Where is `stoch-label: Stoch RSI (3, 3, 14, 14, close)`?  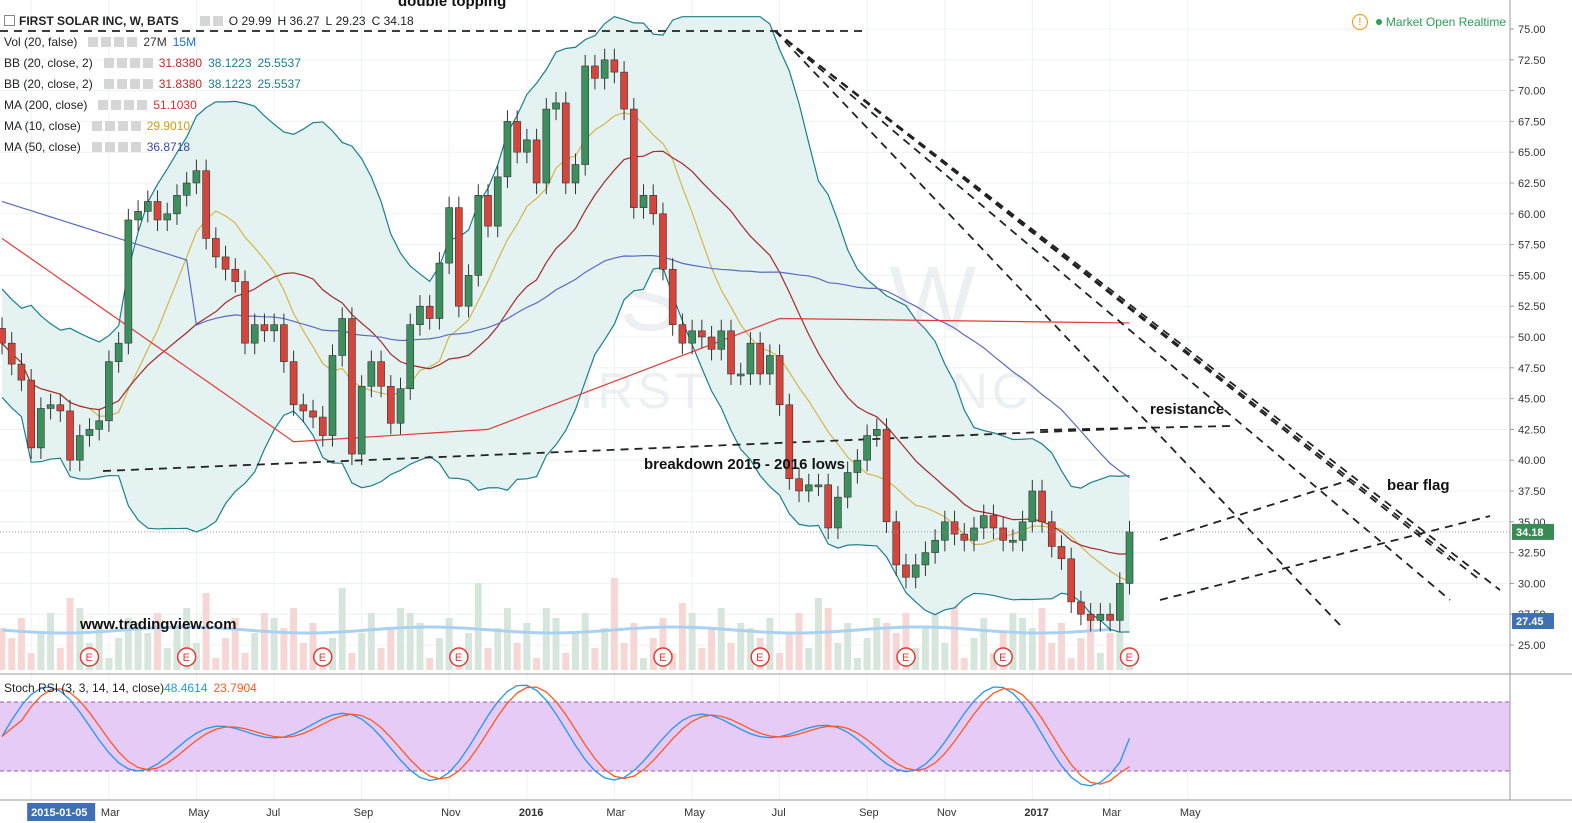 stoch-label: Stoch RSI (3, 3, 14, 14, close) is located at coordinates (84, 688).